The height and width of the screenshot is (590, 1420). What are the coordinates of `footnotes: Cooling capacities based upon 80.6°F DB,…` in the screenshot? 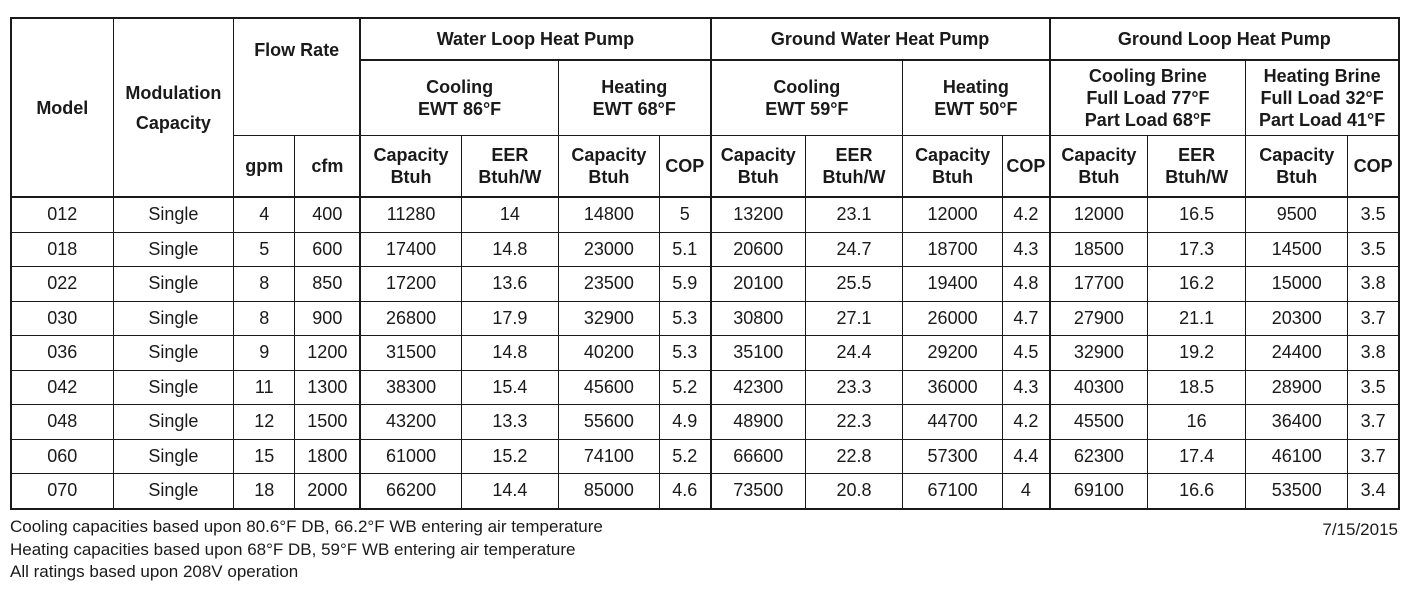 It's located at (306, 550).